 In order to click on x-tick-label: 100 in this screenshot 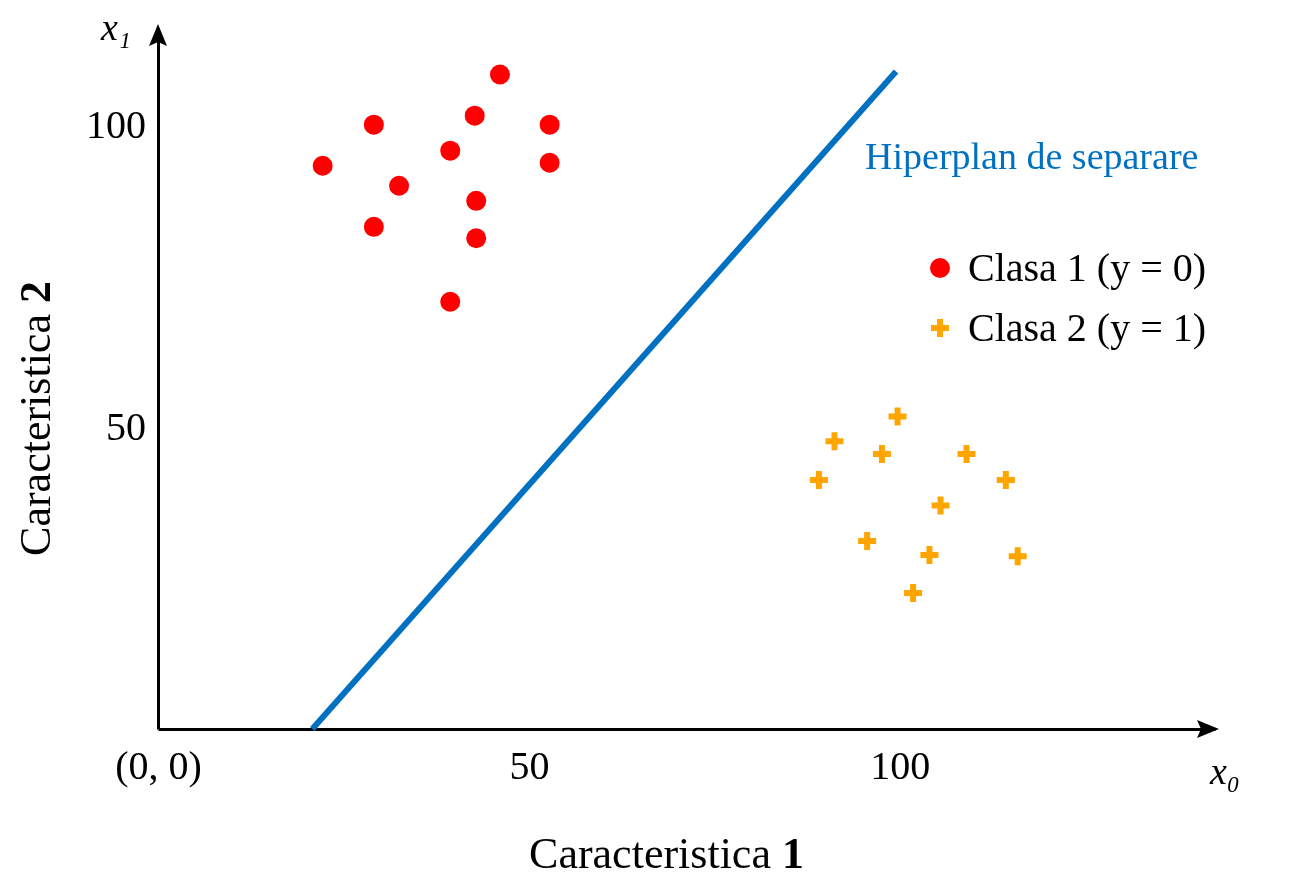, I will do `click(900, 766)`.